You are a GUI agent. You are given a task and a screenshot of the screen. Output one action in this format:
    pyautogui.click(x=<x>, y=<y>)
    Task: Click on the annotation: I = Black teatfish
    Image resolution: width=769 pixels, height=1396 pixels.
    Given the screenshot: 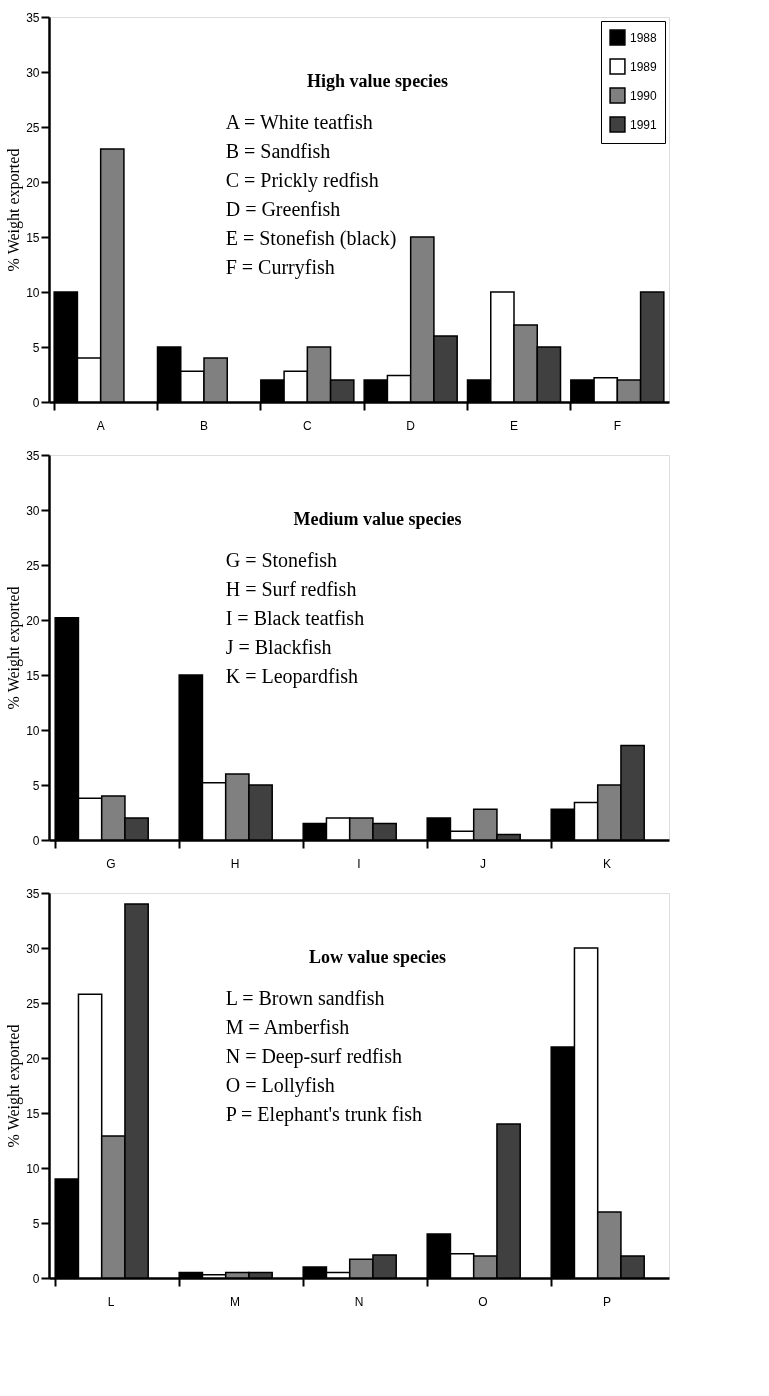 What is the action you would take?
    pyautogui.click(x=295, y=617)
    